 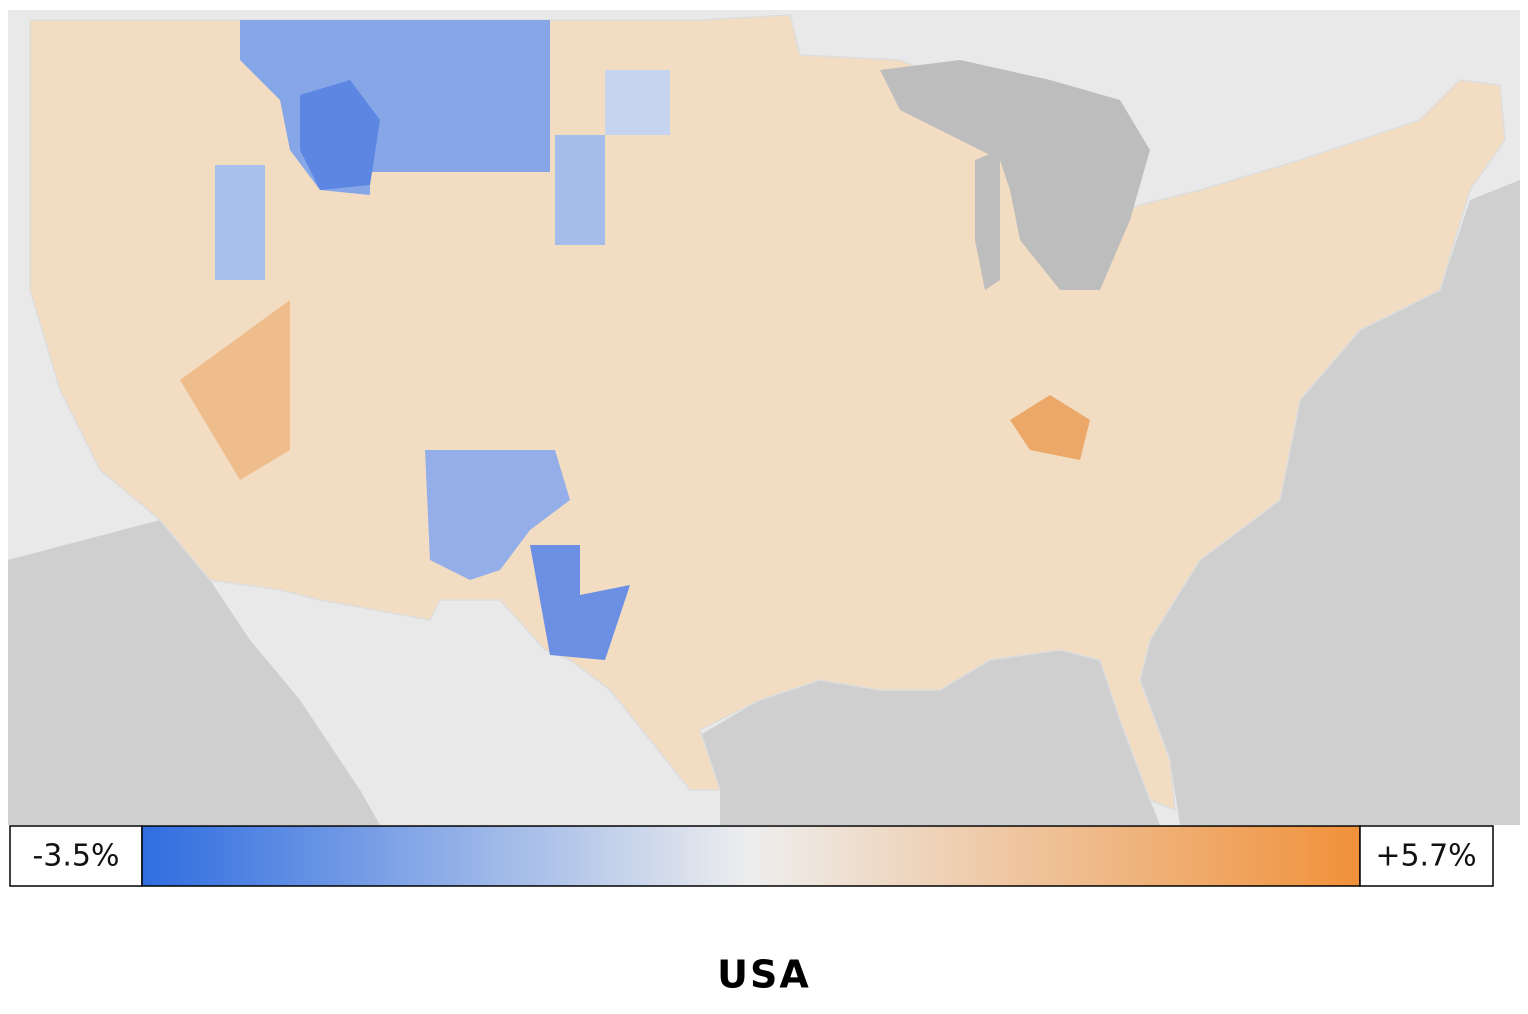 I want to click on legend-gradient, so click(x=751, y=856).